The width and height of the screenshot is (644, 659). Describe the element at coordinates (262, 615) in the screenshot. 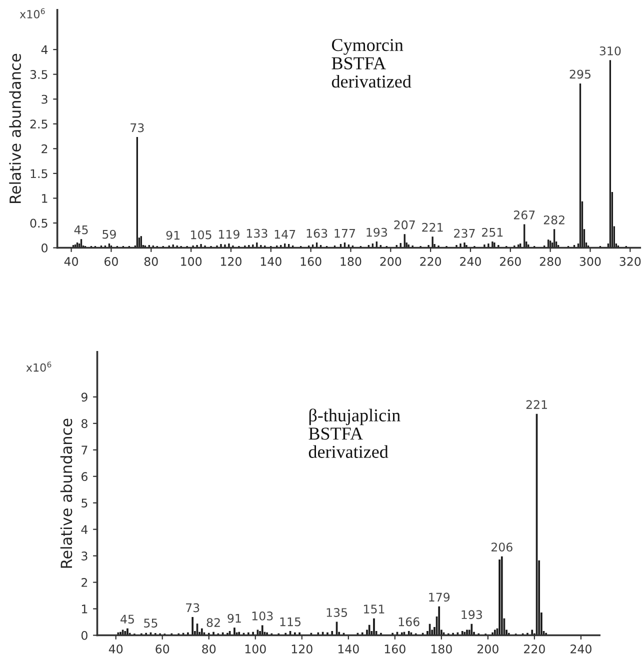

I see `annotation: 103` at that location.